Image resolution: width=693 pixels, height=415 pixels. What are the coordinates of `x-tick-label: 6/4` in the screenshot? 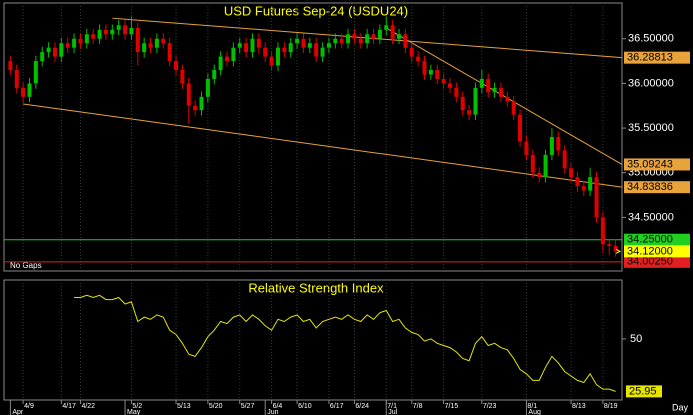 It's located at (278, 406).